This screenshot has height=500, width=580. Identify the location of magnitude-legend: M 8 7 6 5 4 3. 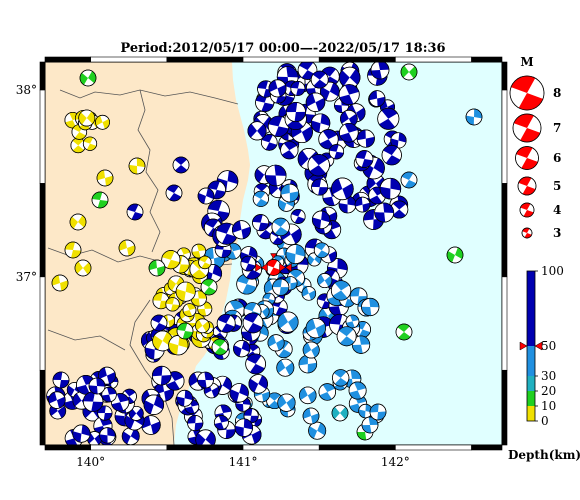
(535, 147).